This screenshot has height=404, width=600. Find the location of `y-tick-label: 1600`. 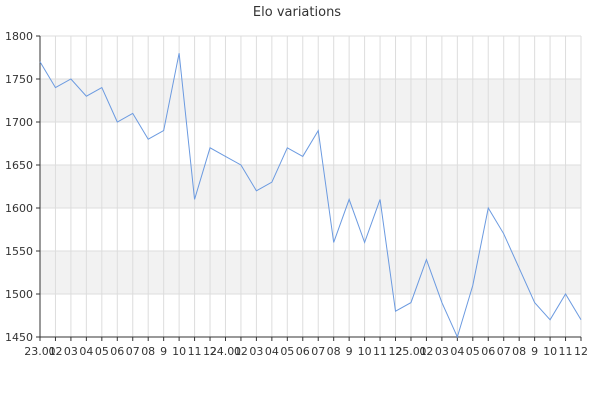

y-tick-label: 1600 is located at coordinates (19, 208).